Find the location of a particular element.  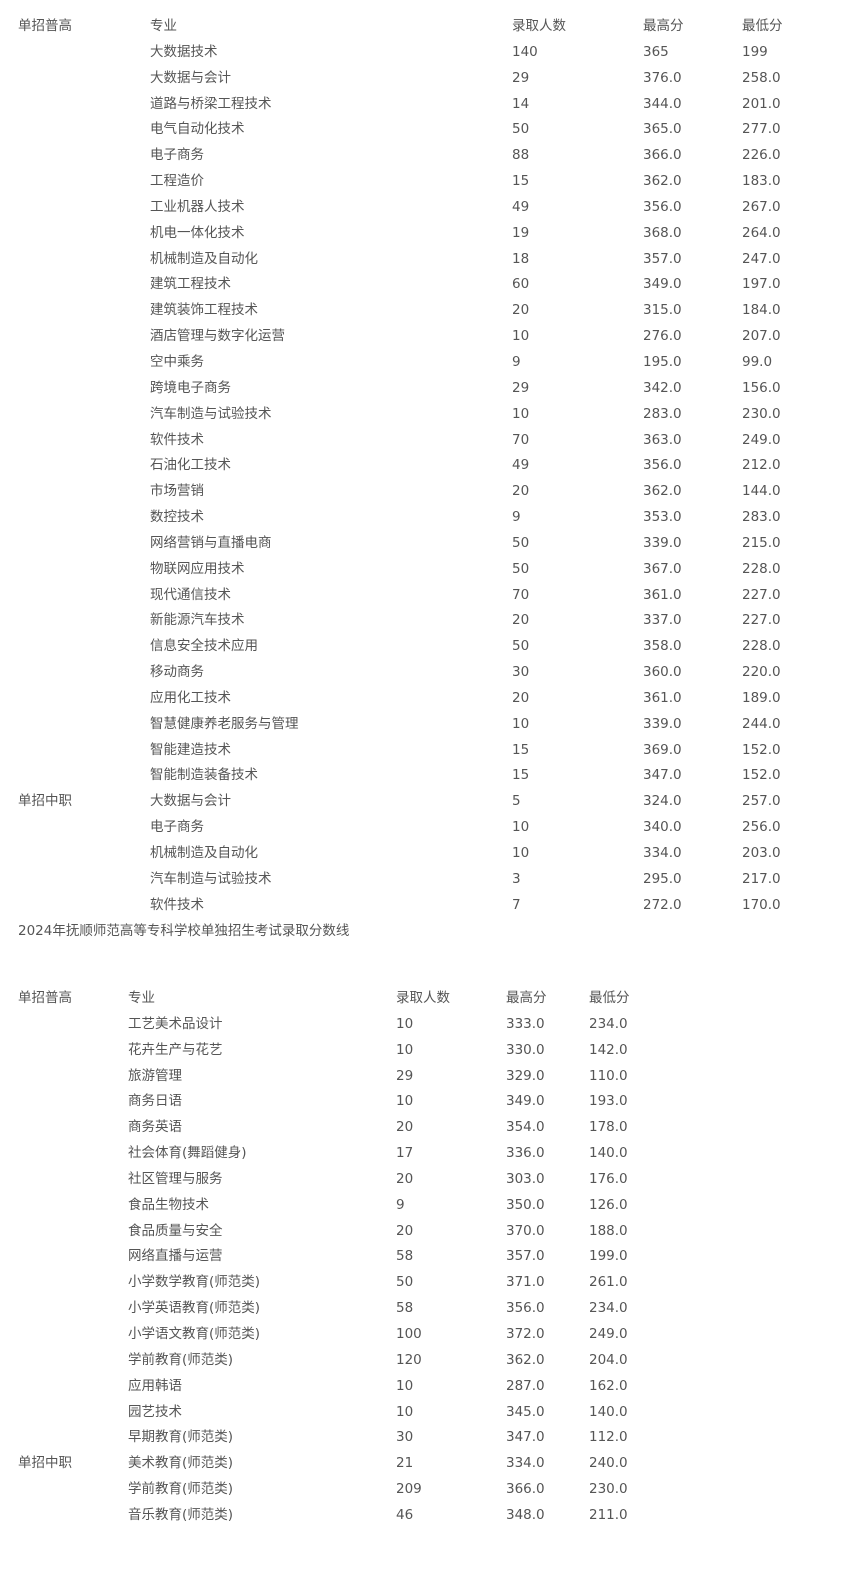

header-min: 最低分 is located at coordinates (762, 26).